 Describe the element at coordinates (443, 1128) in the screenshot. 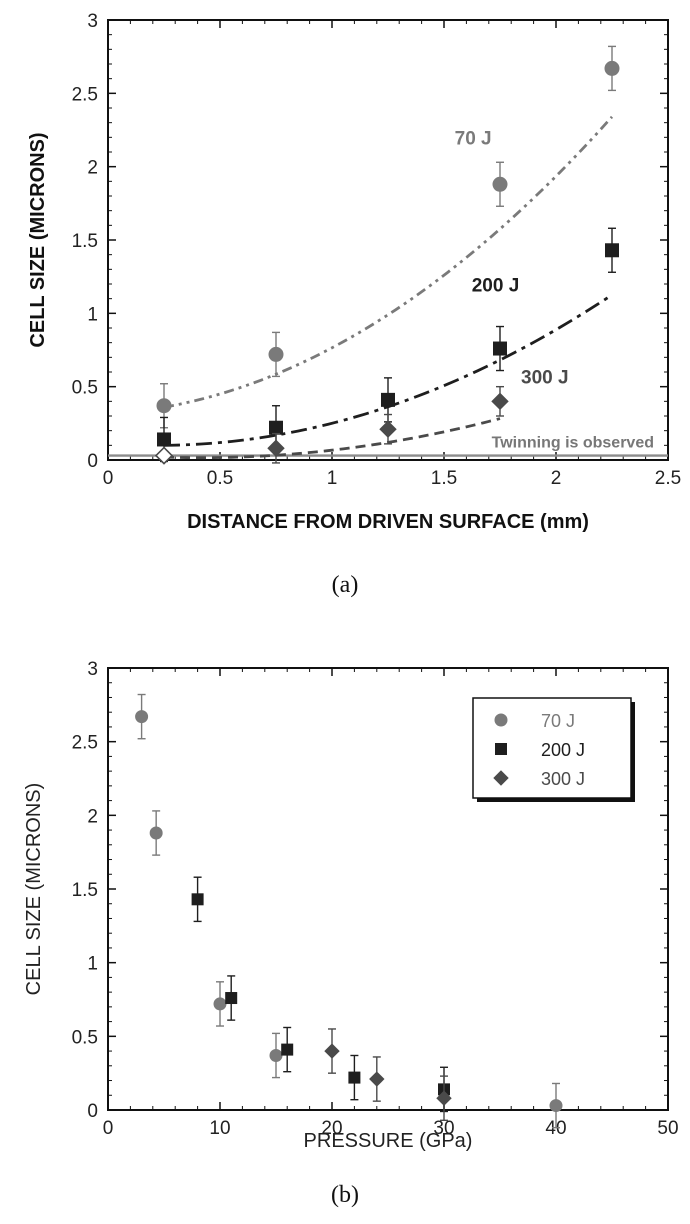

I see `x-tick-label: 30` at that location.